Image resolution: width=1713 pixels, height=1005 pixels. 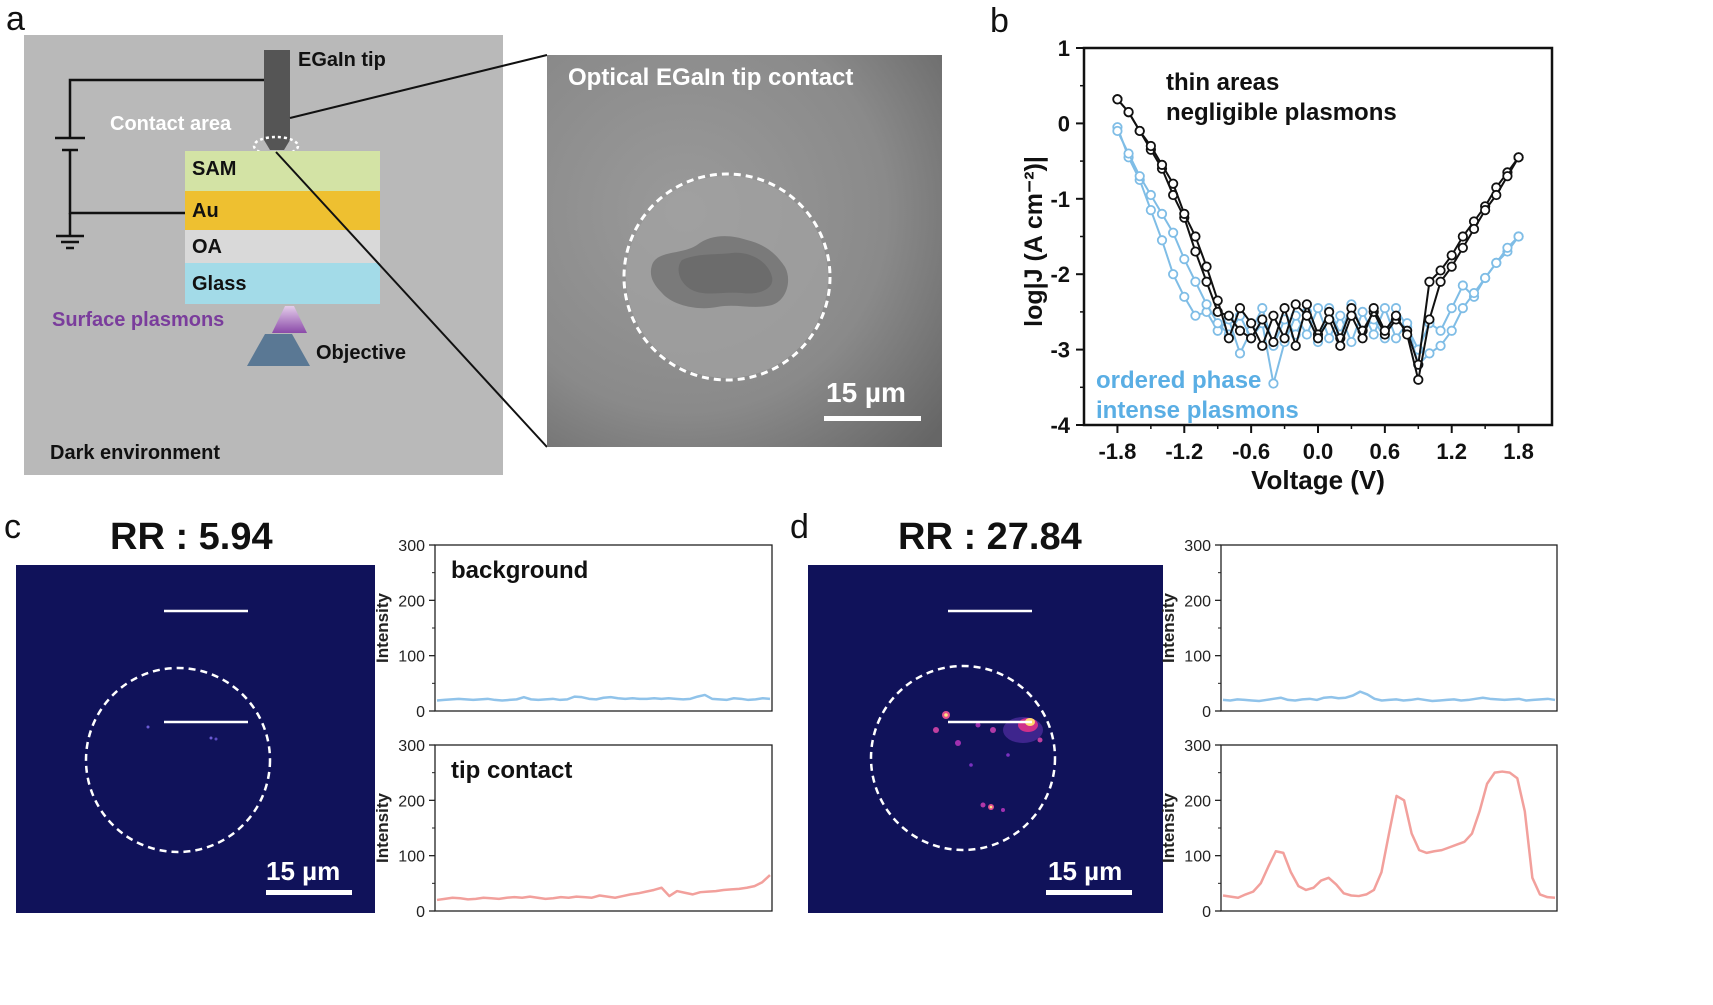 What do you see at coordinates (191, 537) in the screenshot?
I see `rr-label-c: RR : 5.94` at bounding box center [191, 537].